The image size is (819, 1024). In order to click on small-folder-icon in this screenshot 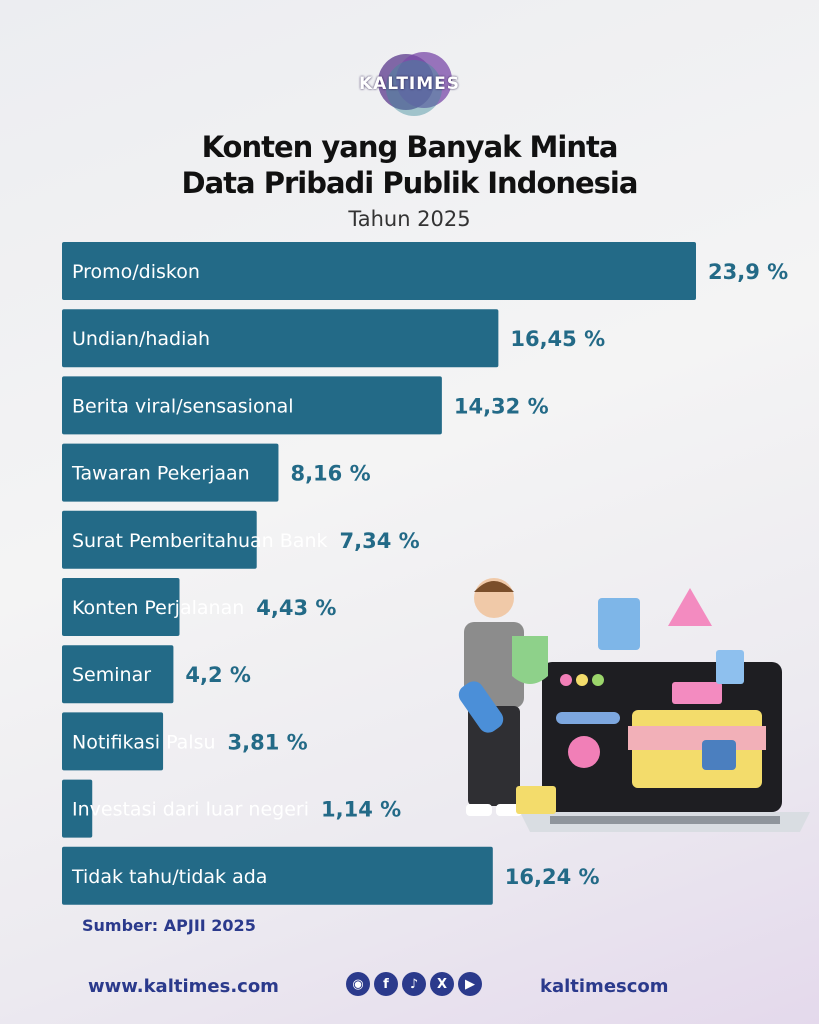, I will do `click(536, 800)`.